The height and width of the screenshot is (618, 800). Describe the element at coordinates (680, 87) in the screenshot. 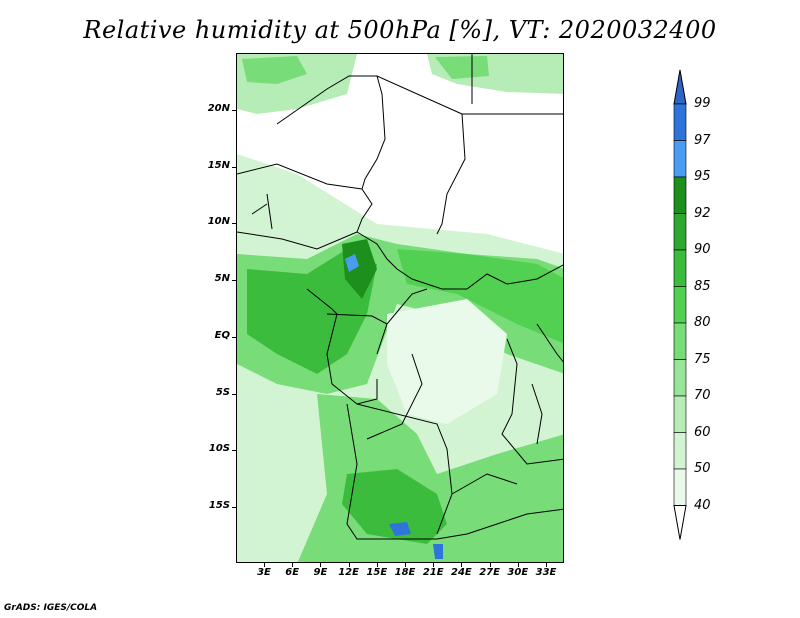

I see `colorbar-top-arrow` at that location.